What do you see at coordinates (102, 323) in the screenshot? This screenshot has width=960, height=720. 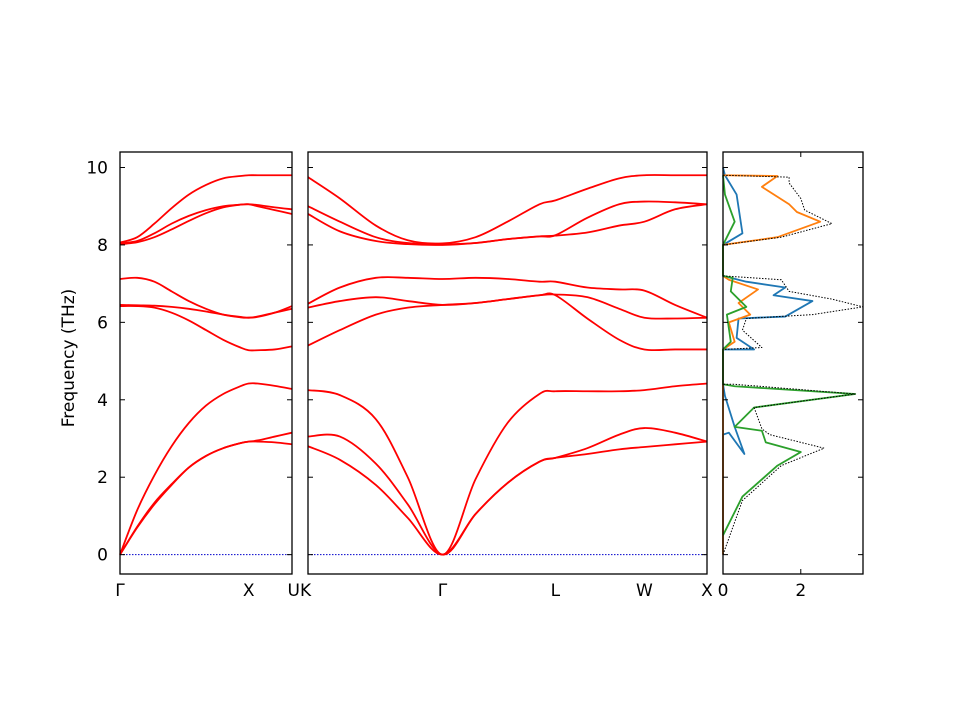 I see `y-tick-label: 6` at bounding box center [102, 323].